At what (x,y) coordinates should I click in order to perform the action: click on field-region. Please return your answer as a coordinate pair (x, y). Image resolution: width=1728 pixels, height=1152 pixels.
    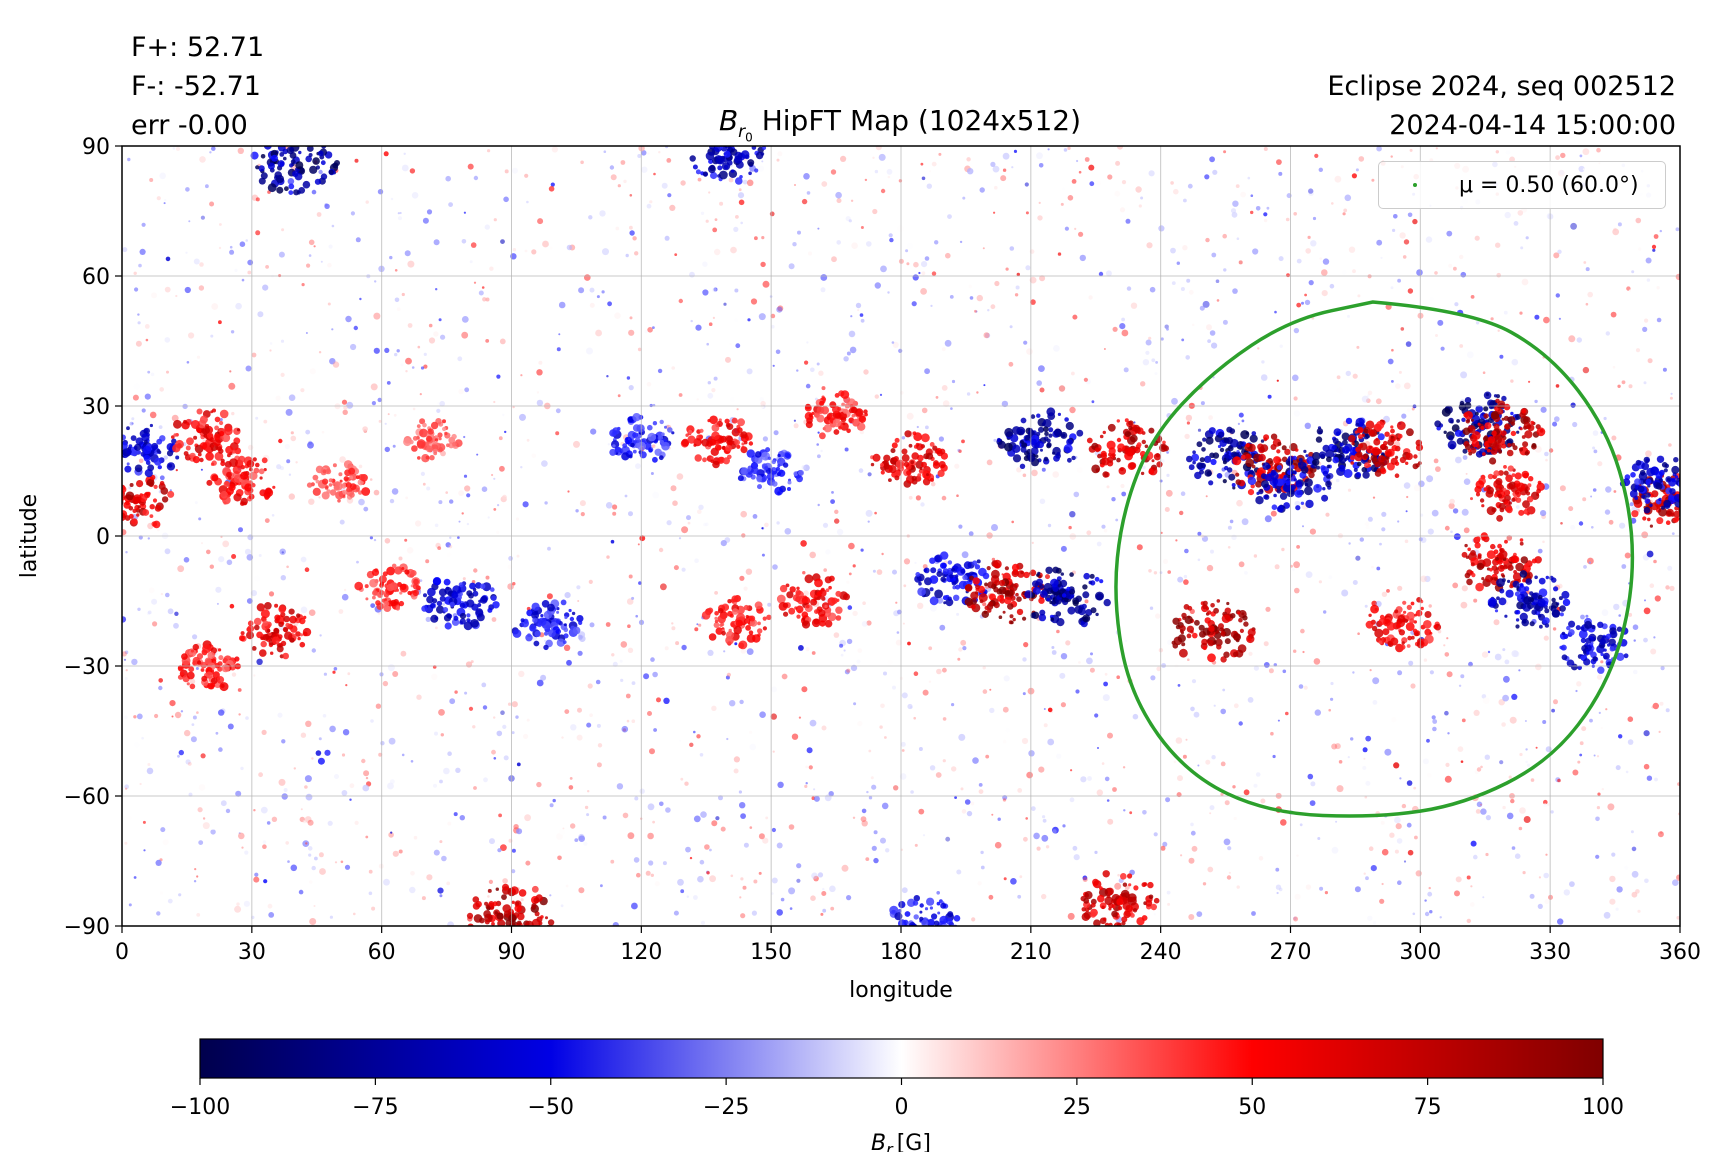
    Looking at the image, I should click on (338, 481).